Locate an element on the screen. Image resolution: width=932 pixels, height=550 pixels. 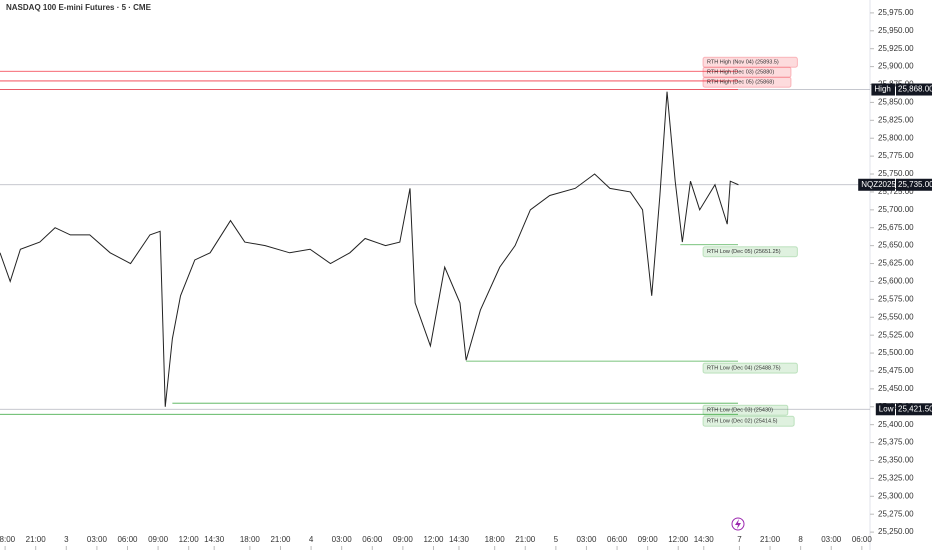
y-tick-label: 25,400.00 is located at coordinates (896, 424).